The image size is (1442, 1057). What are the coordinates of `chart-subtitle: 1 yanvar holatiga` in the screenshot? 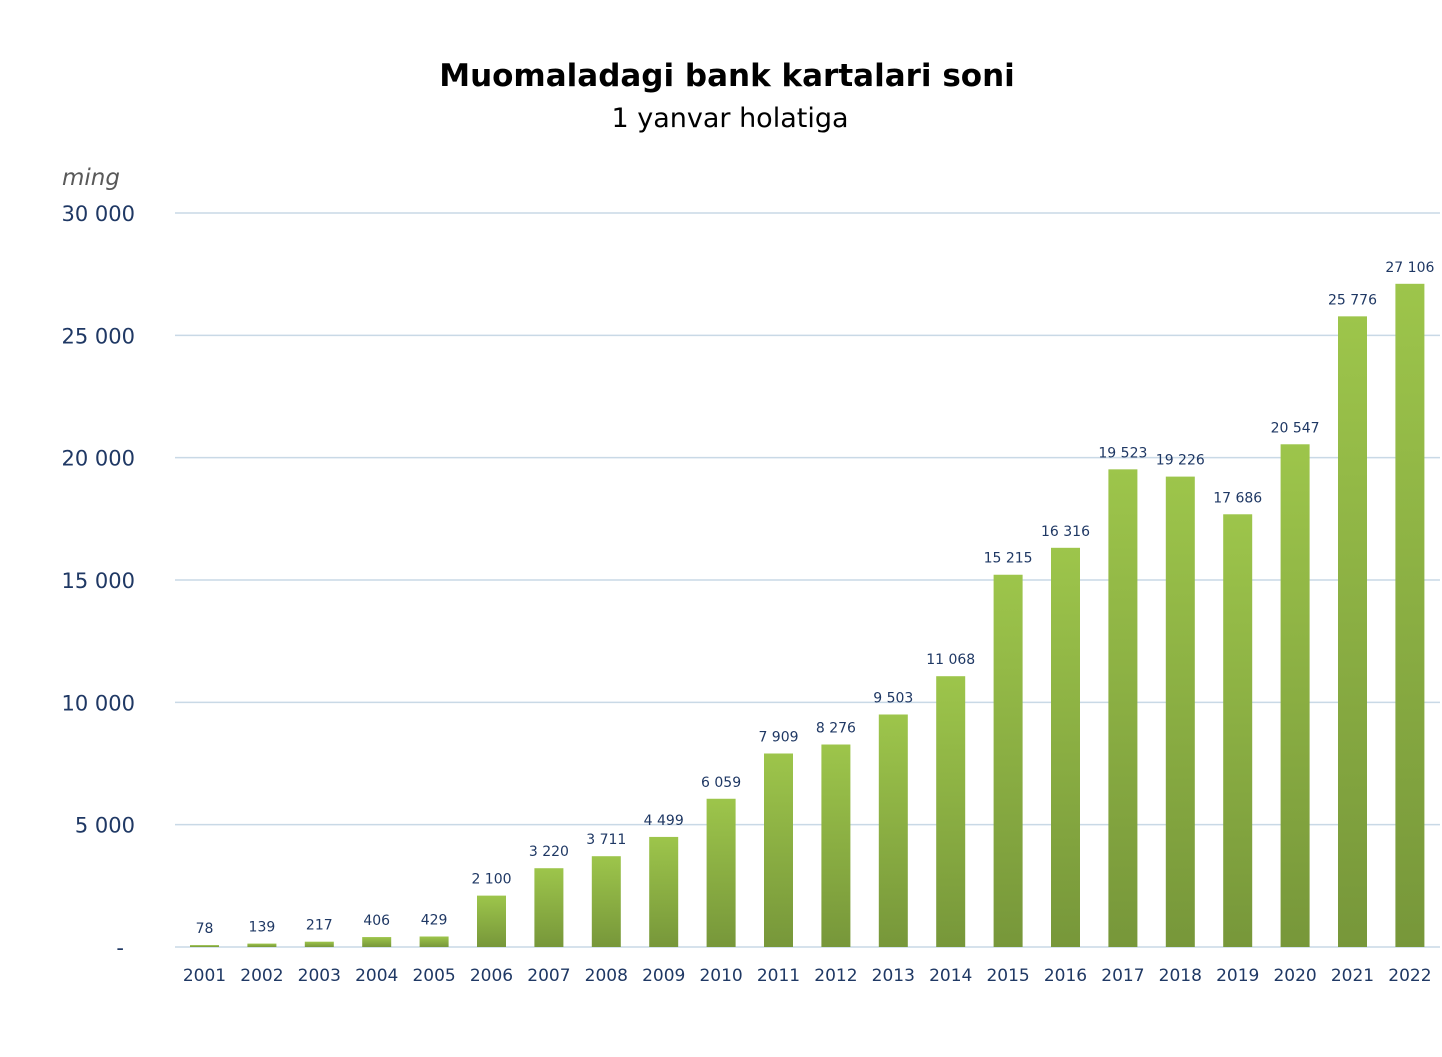 It's located at (729, 118).